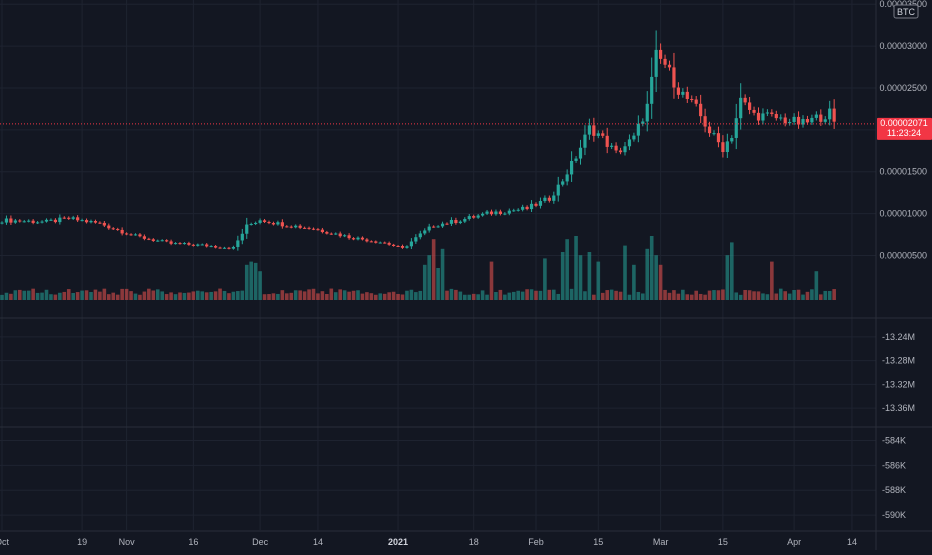 The height and width of the screenshot is (555, 932). What do you see at coordinates (398, 542) in the screenshot?
I see `time-tick-label: 2021` at bounding box center [398, 542].